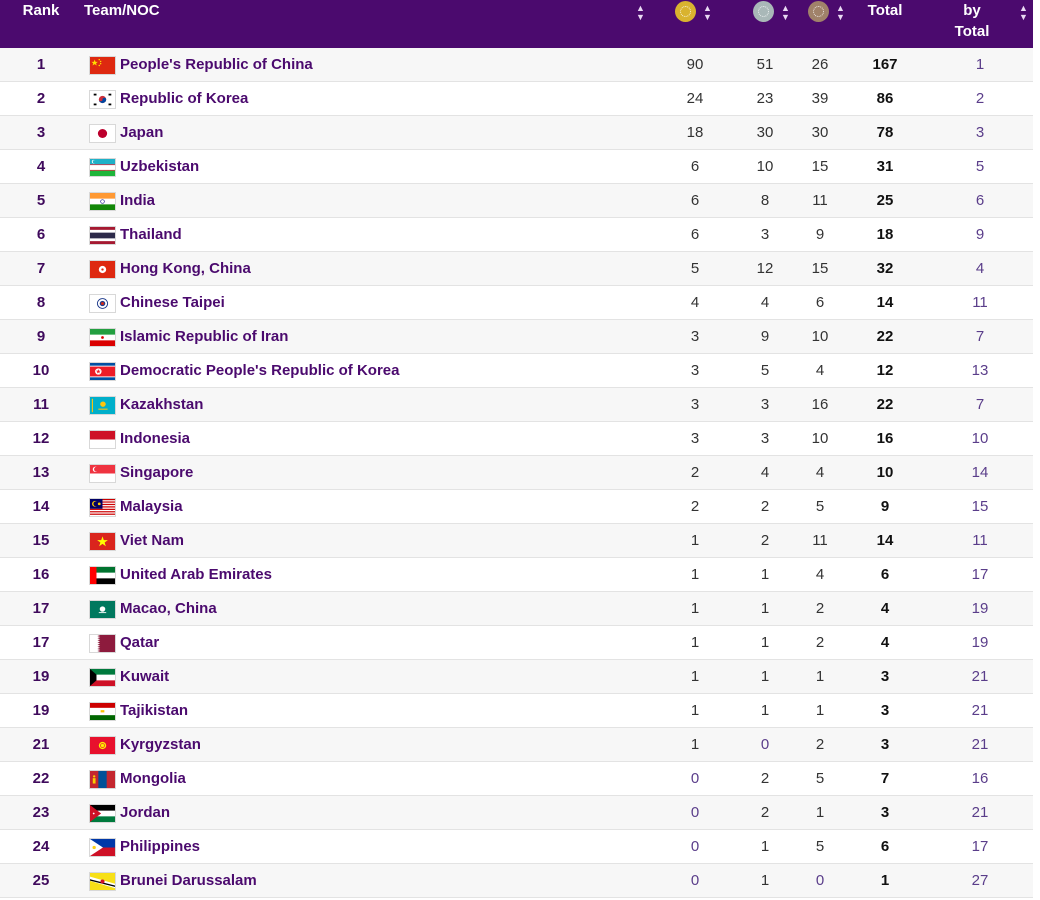 This screenshot has width=1040, height=900. I want to click on team-sort-icon: ▲ ▼, so click(640, 12).